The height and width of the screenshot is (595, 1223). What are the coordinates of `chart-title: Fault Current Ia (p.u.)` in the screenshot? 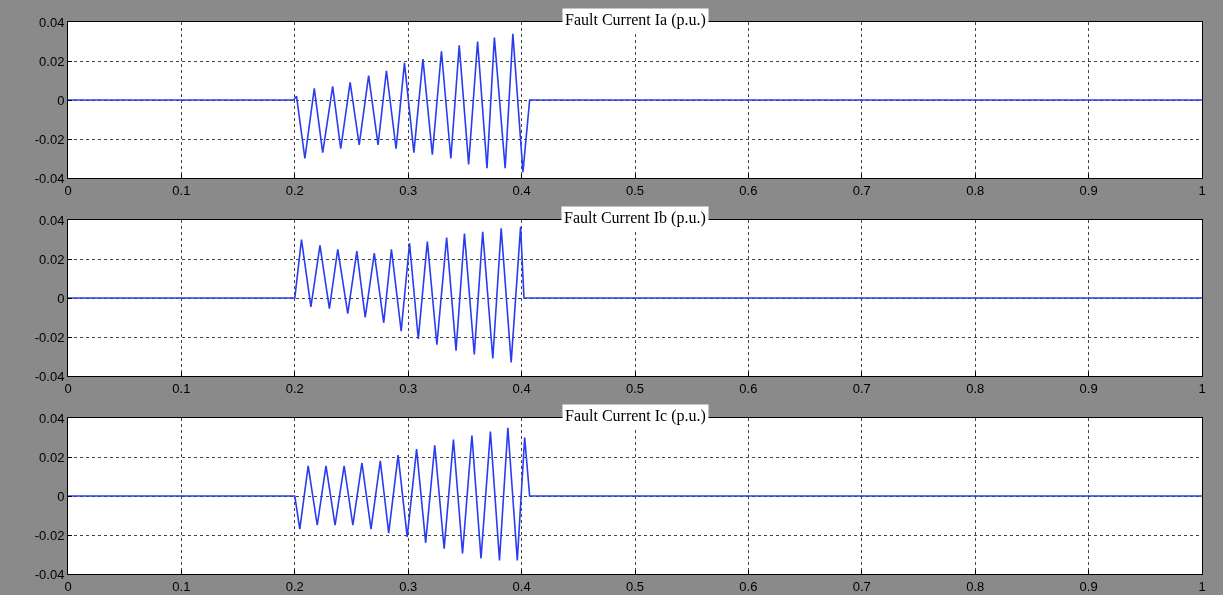 It's located at (635, 20).